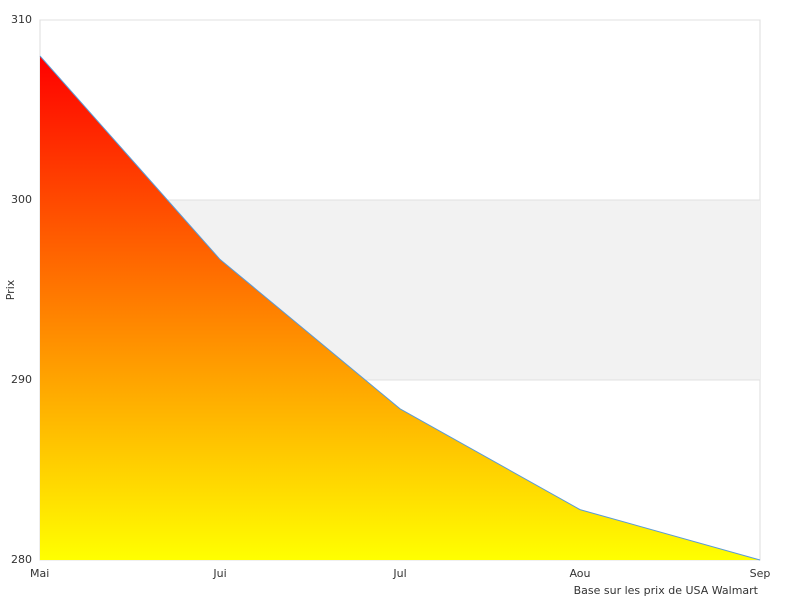 The image size is (800, 600). I want to click on x-tick-label: Mai, so click(39, 573).